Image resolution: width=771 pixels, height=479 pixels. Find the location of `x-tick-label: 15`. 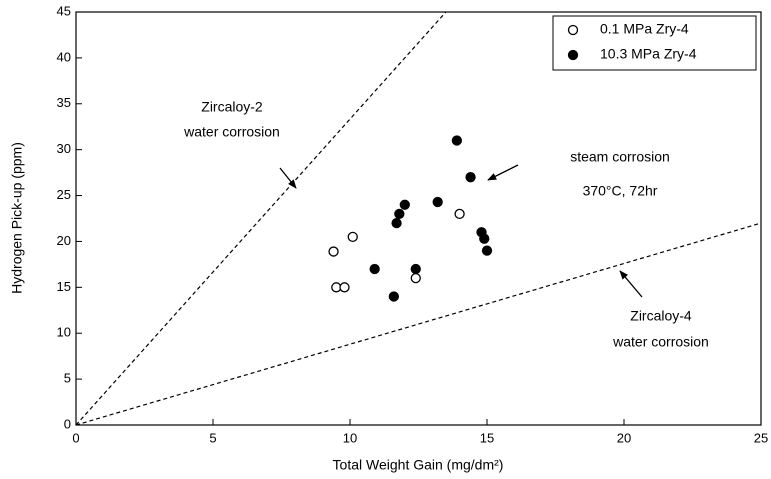

x-tick-label: 15 is located at coordinates (487, 437).